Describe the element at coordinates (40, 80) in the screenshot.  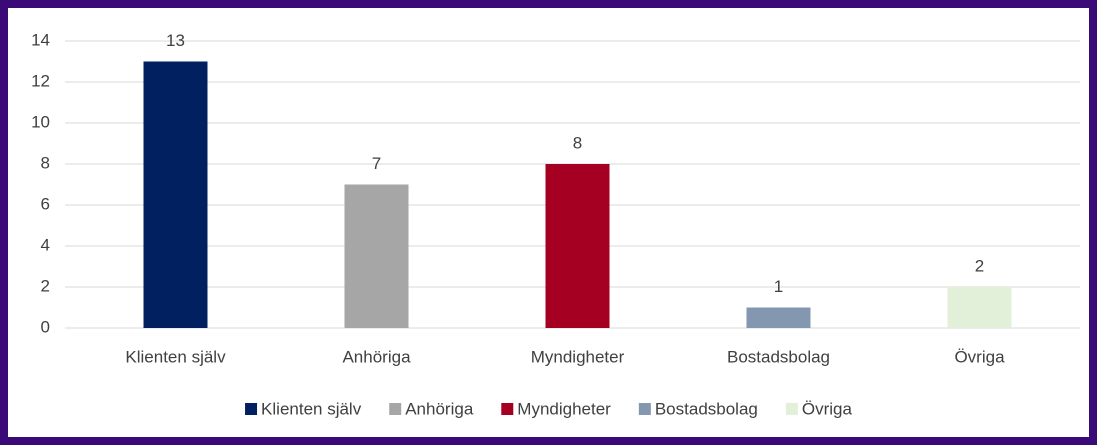
I see `y-tick-label: 12` at that location.